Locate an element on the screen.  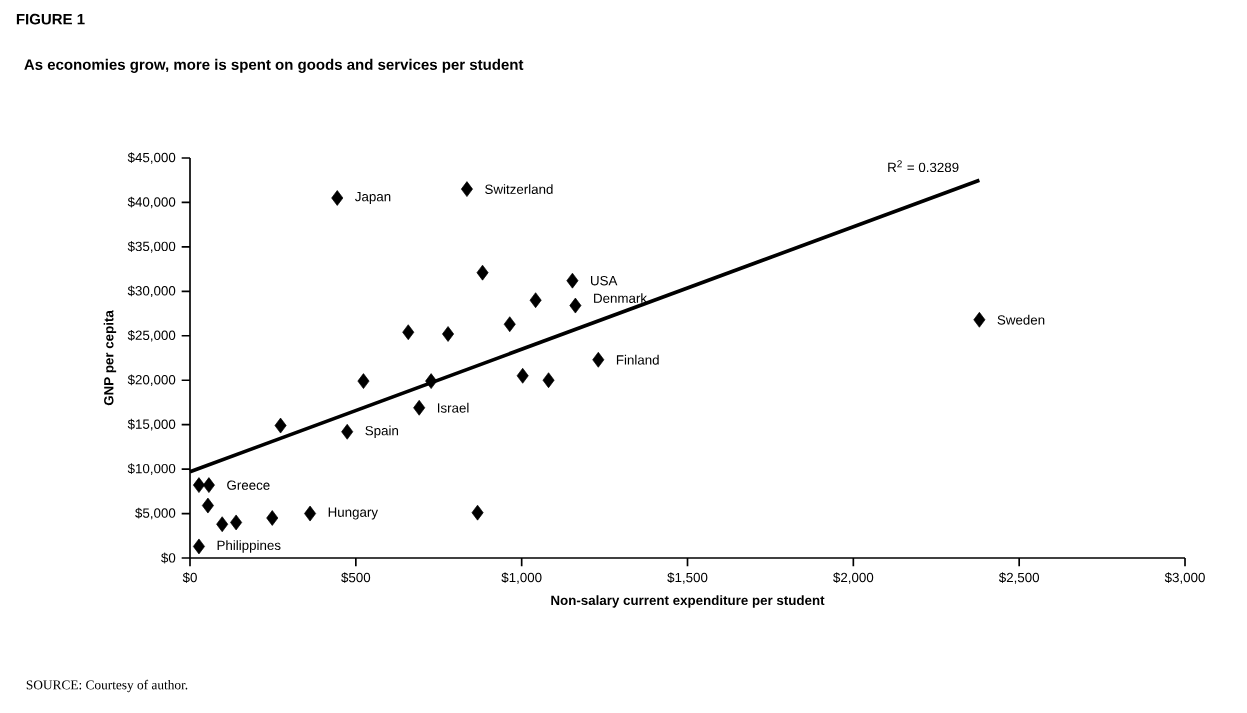
data-label: Switzerland is located at coordinates (519, 189).